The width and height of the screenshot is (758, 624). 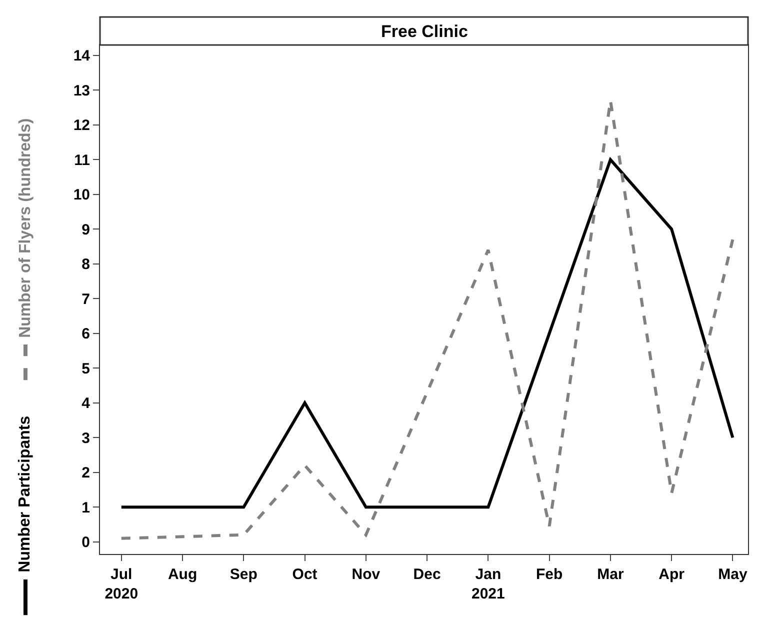 I want to click on x-tick-label: Apr, so click(x=671, y=574).